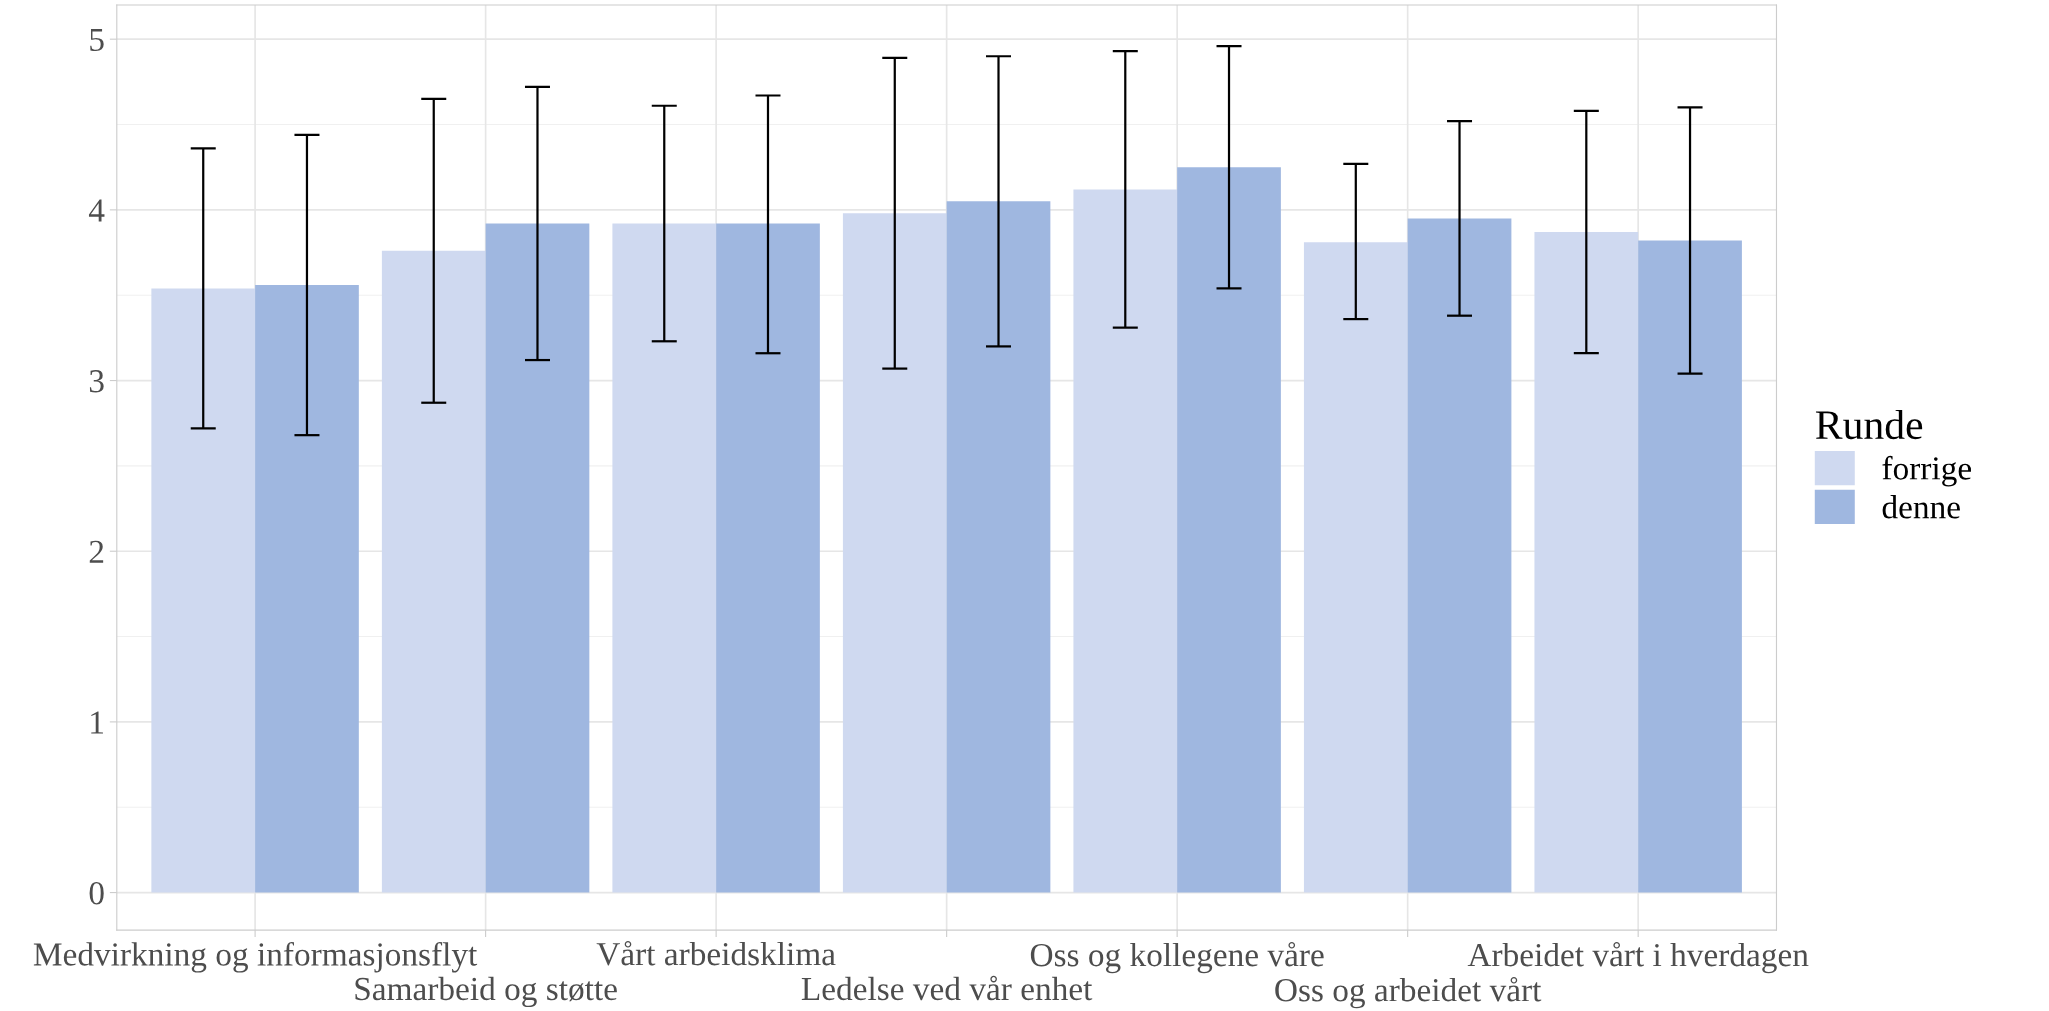 This screenshot has width=2049, height=1011. I want to click on legend-label: denne, so click(1921, 507).